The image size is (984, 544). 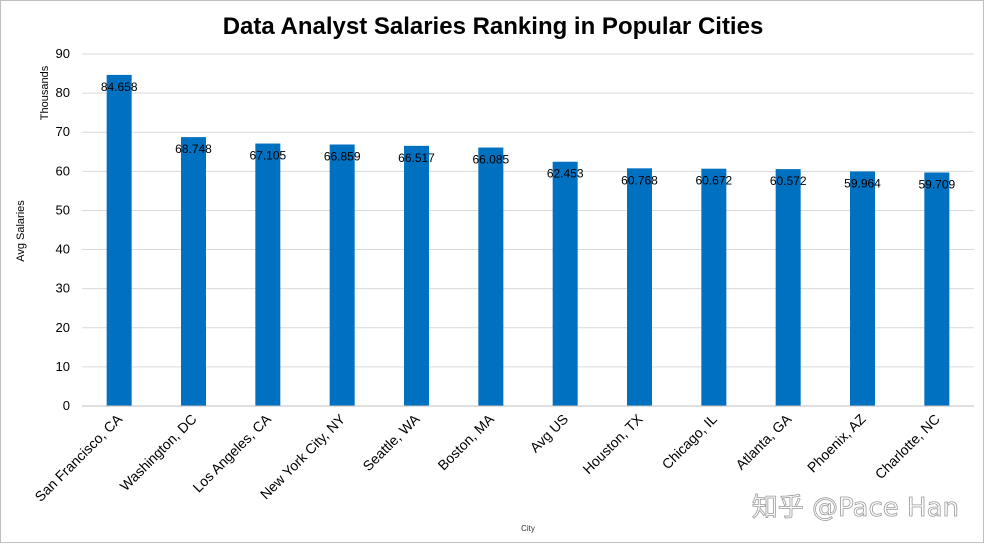 What do you see at coordinates (836, 442) in the screenshot?
I see `x-category-label: Phoenix, AZ` at bounding box center [836, 442].